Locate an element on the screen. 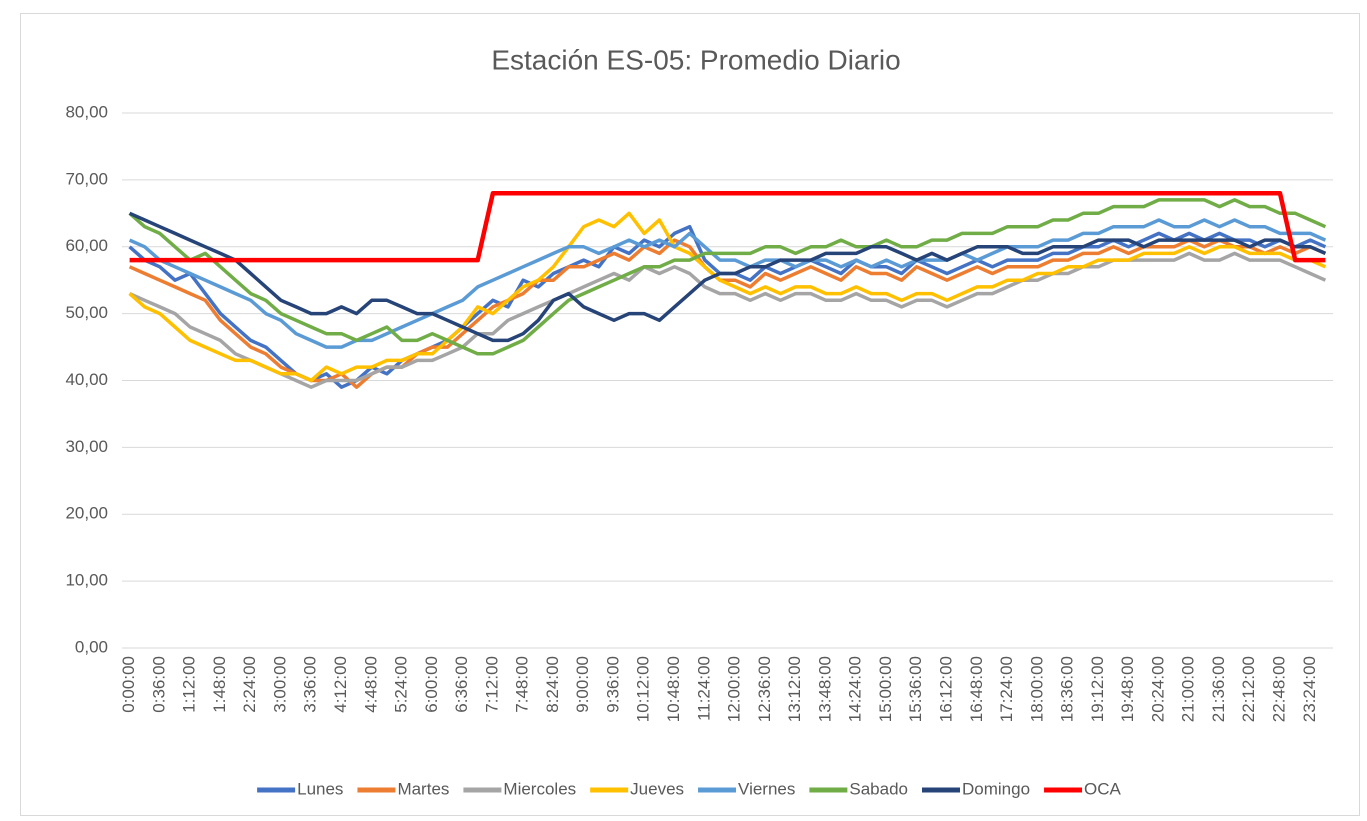  x-tick-label: 16:12:00 is located at coordinates (945, 689).